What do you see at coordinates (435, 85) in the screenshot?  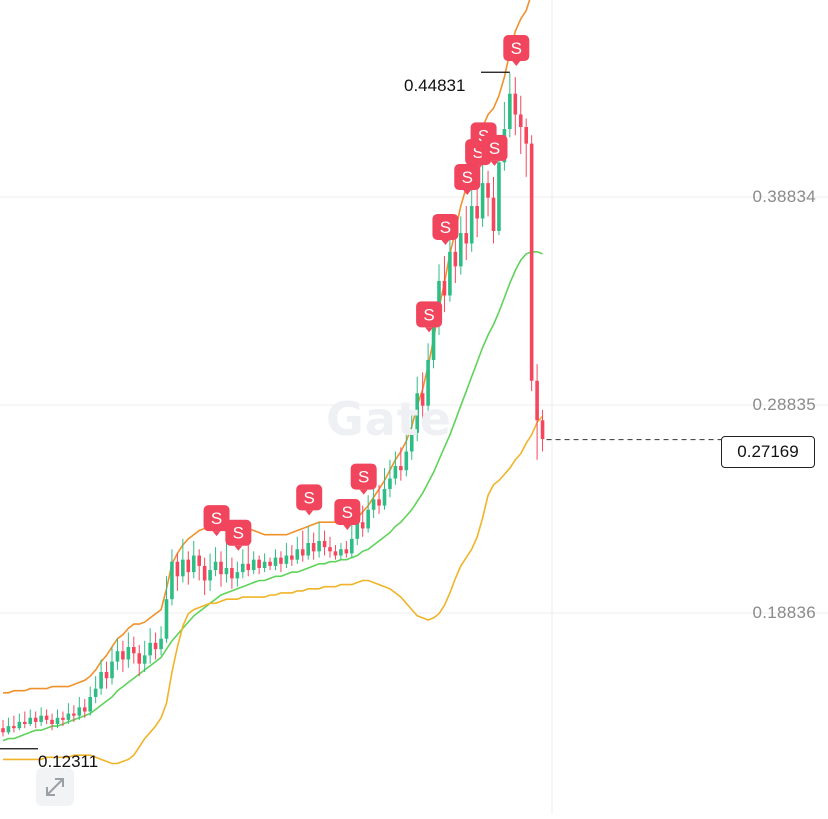 I see `high-price-marker: 0.44831` at bounding box center [435, 85].